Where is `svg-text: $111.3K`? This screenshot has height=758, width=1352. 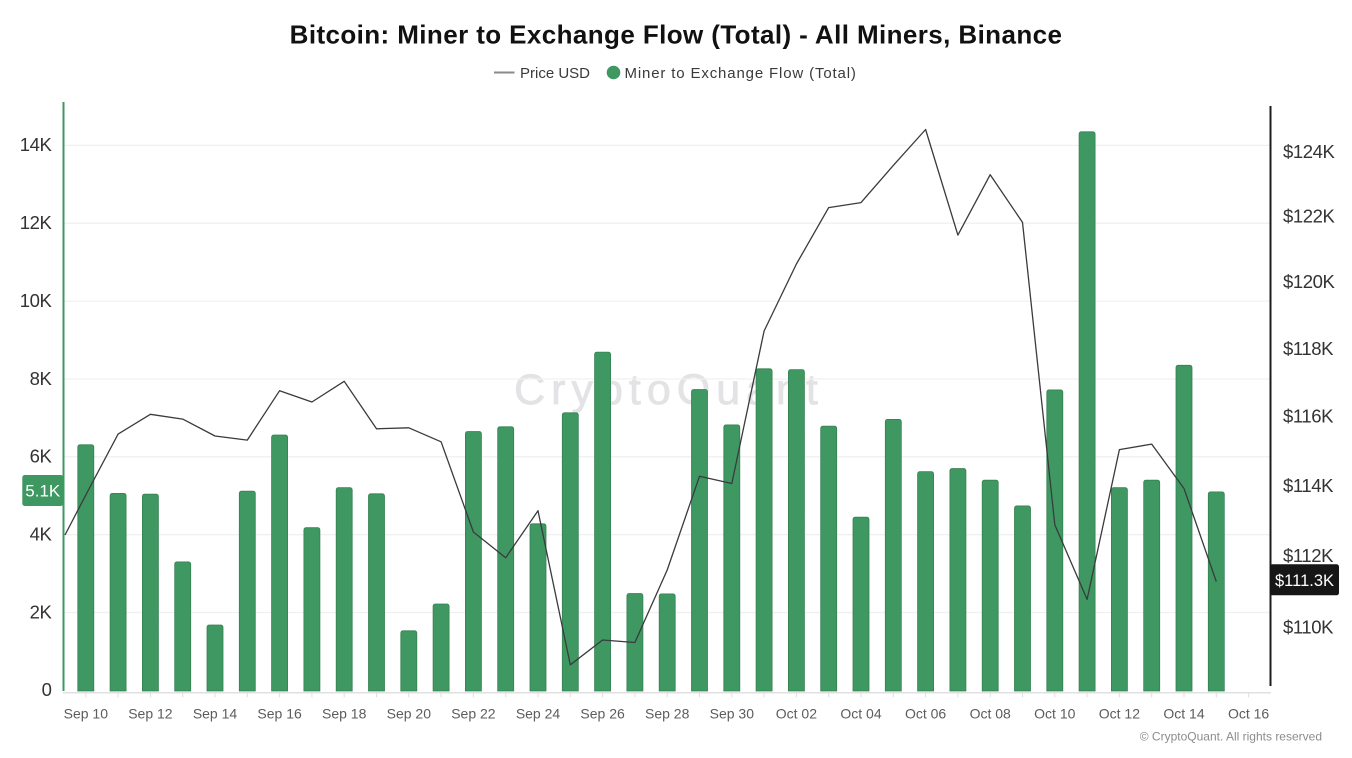
svg-text: $111.3K is located at coordinates (1304, 581).